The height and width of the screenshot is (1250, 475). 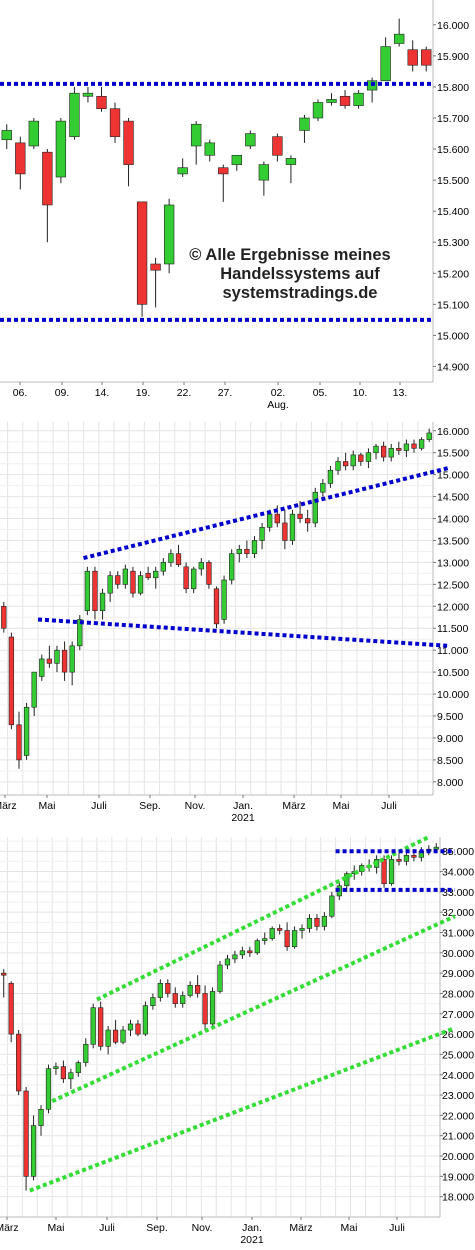 What do you see at coordinates (143, 393) in the screenshot?
I see `x-tick-label: 19.` at bounding box center [143, 393].